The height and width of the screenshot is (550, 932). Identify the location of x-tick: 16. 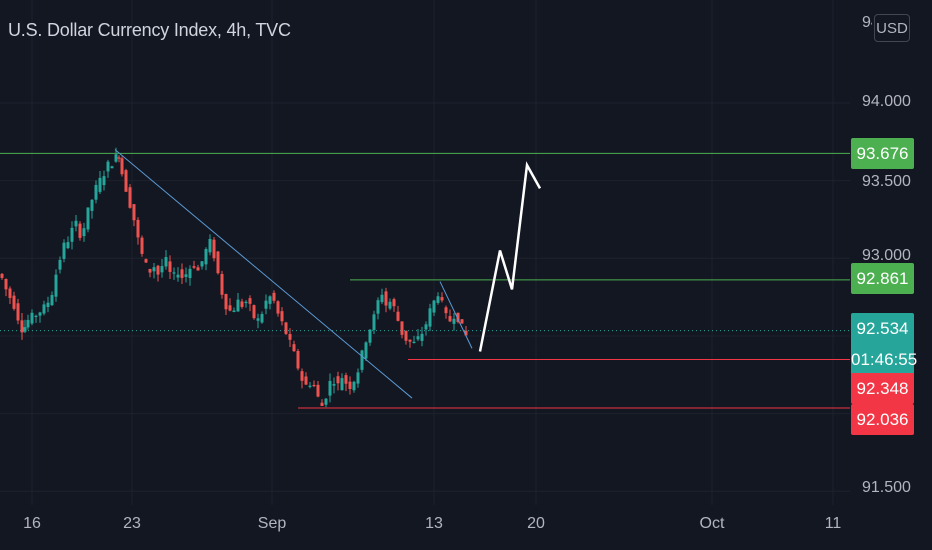
(32, 523).